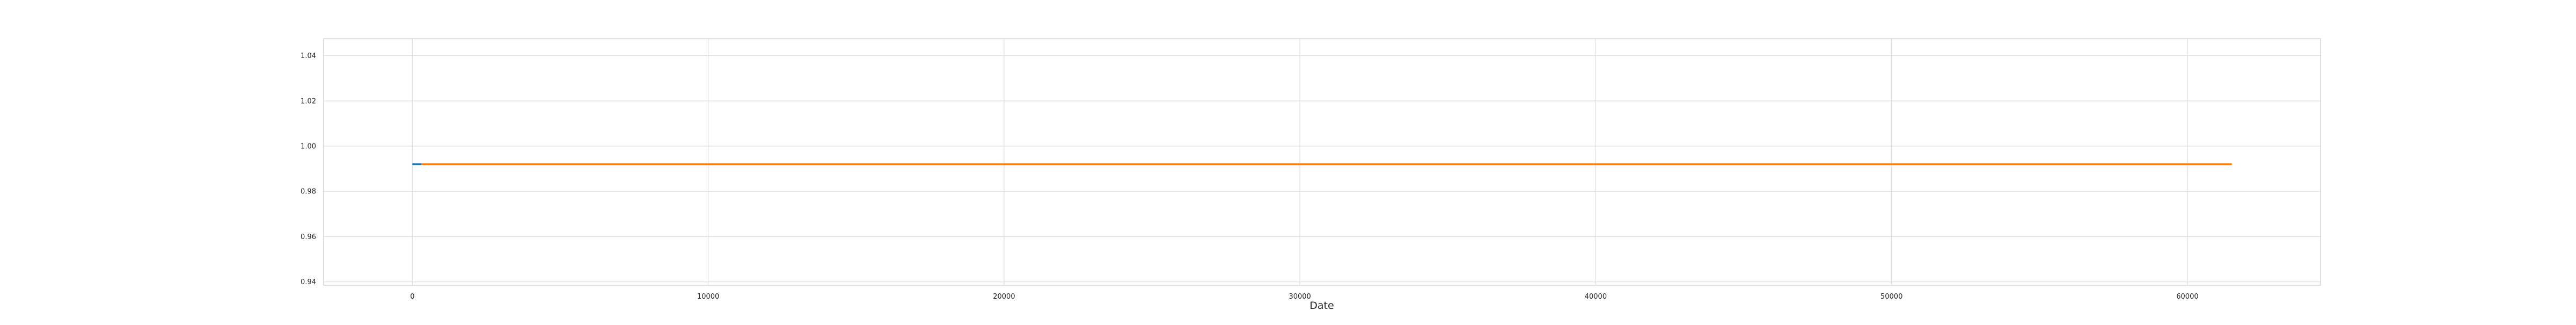 The height and width of the screenshot is (325, 2576). I want to click on y-tick-label: 0.94, so click(308, 282).